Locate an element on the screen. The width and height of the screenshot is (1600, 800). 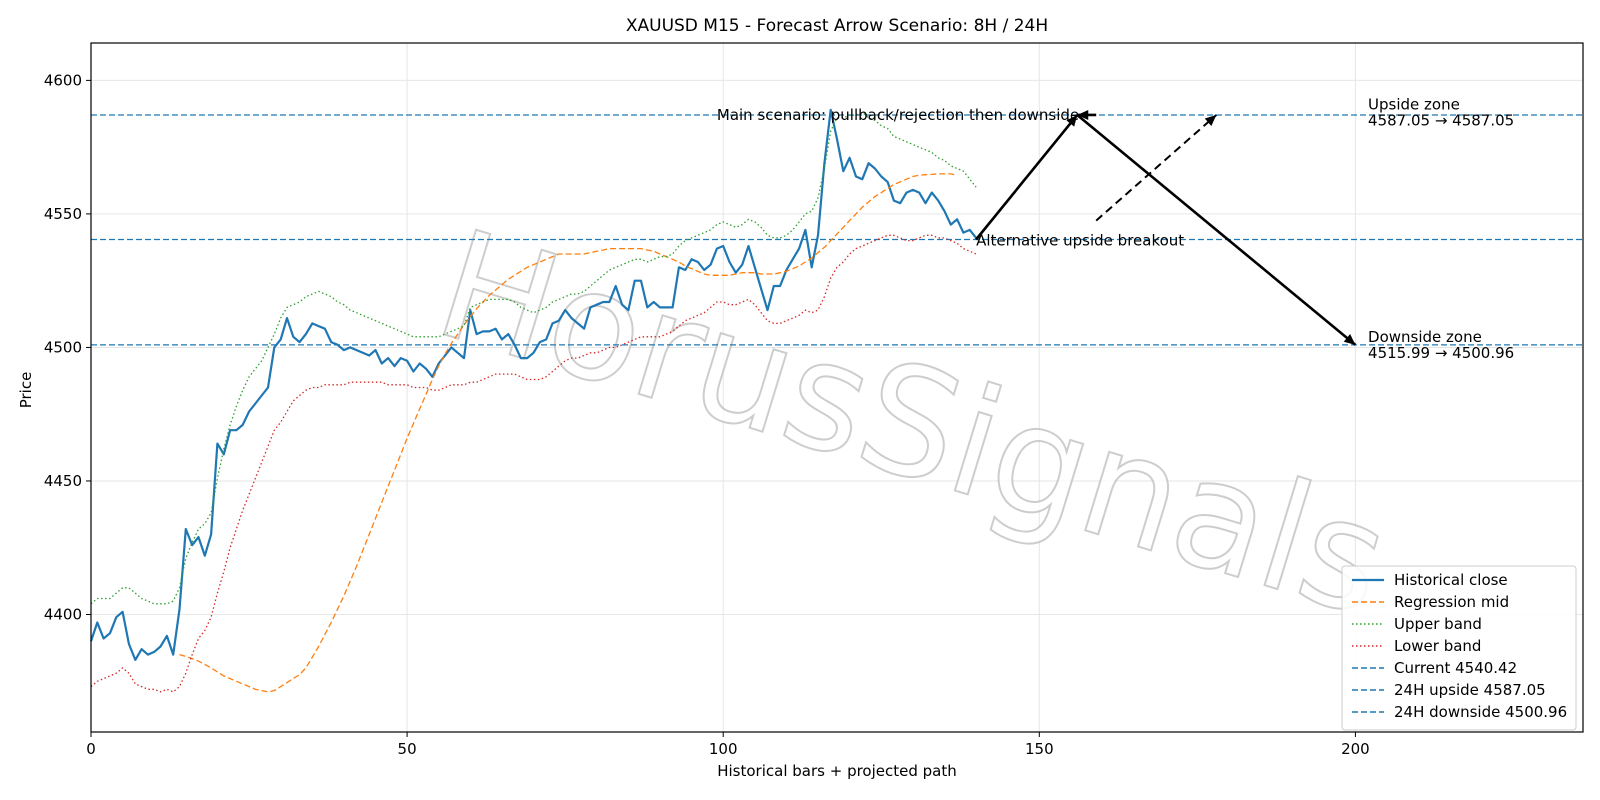
annotation-5: 4515.99 → 4500.96 is located at coordinates (1441, 353).